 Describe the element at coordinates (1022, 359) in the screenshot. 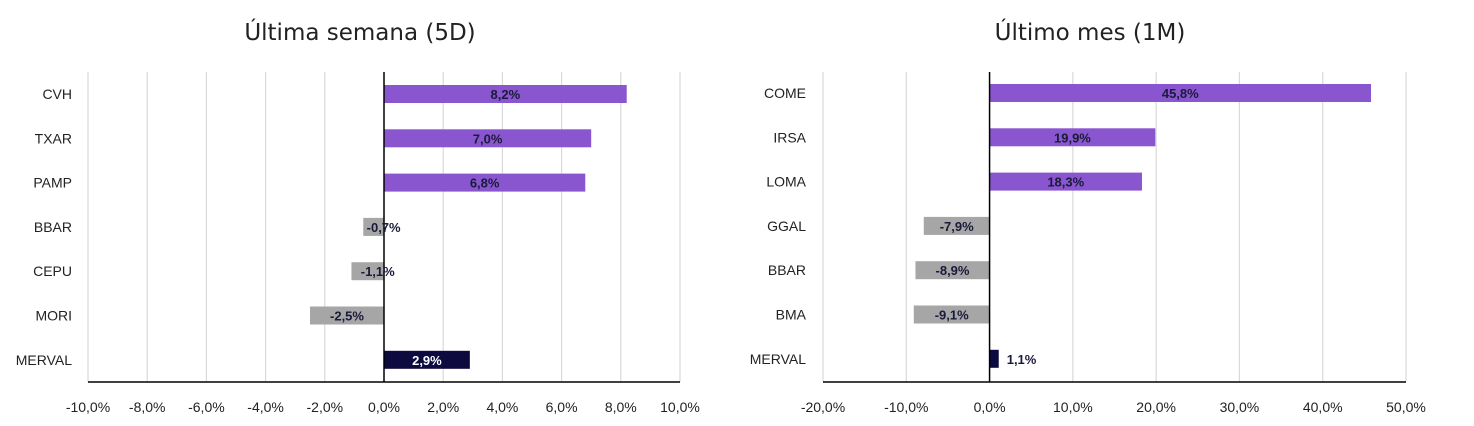

I see `month-data-label: 1,1%` at that location.